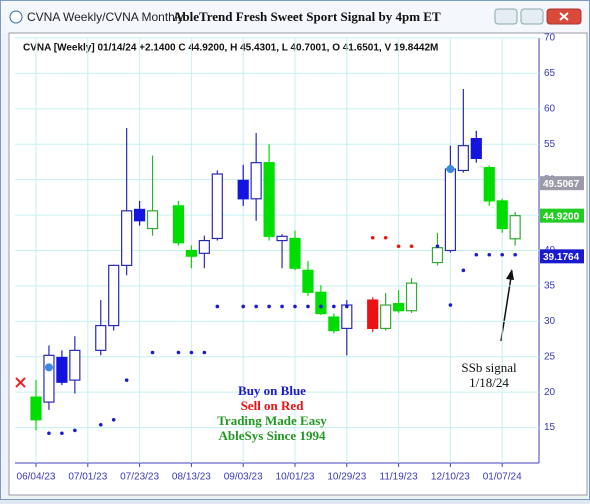  What do you see at coordinates (506, 16) in the screenshot?
I see `minimize-button` at bounding box center [506, 16].